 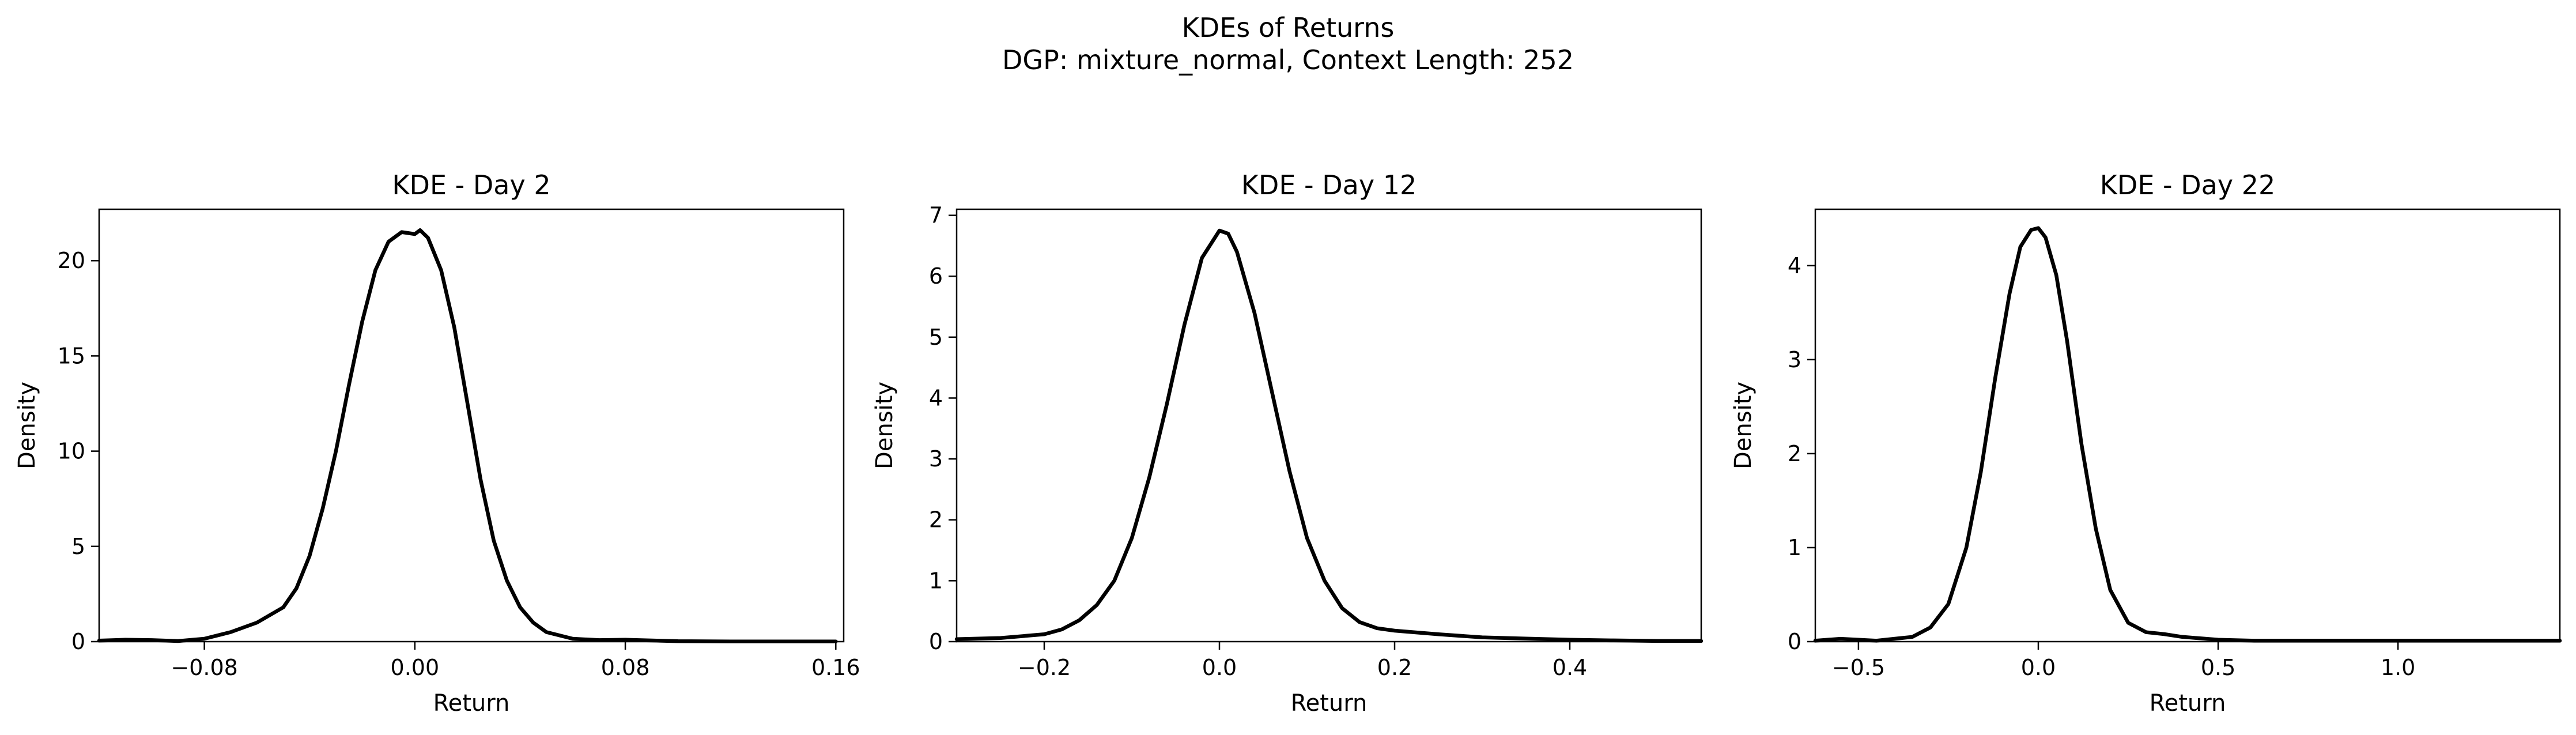 I want to click on figure-title-line2: DGP: mixture_normal, Context Length: 252, so click(x=1288, y=60).